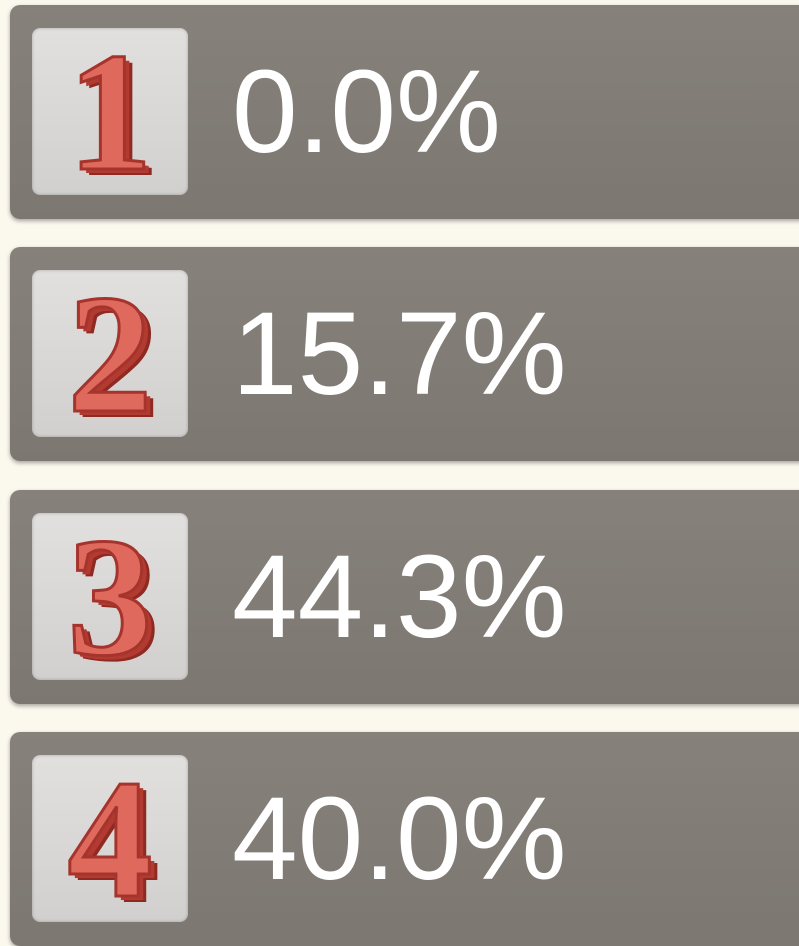 The image size is (799, 946). I want to click on rank-badge: 1, so click(110, 111).